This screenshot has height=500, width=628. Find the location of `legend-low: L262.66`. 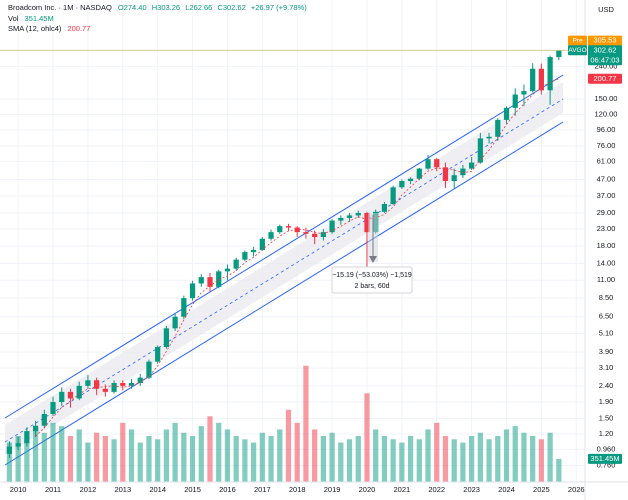

legend-low: L262.66 is located at coordinates (198, 7).